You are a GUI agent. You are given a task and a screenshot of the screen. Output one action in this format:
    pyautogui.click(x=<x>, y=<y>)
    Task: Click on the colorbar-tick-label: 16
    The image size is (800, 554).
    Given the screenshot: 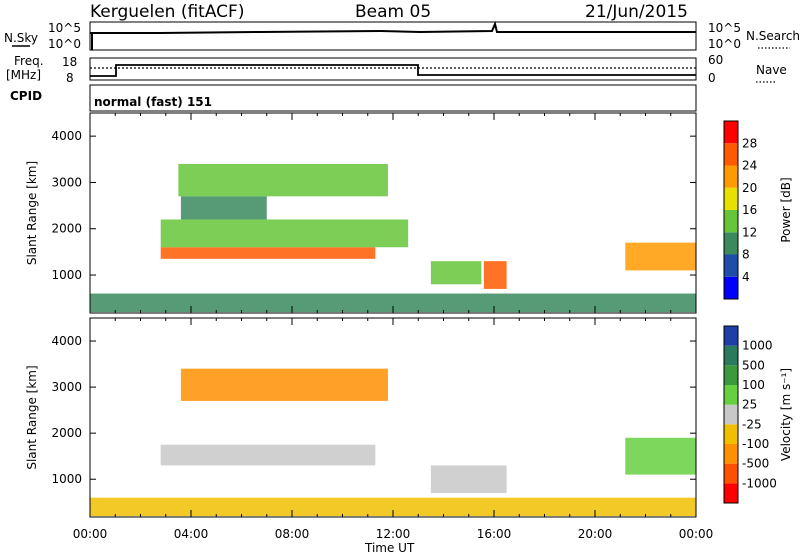 What is the action you would take?
    pyautogui.click(x=749, y=210)
    